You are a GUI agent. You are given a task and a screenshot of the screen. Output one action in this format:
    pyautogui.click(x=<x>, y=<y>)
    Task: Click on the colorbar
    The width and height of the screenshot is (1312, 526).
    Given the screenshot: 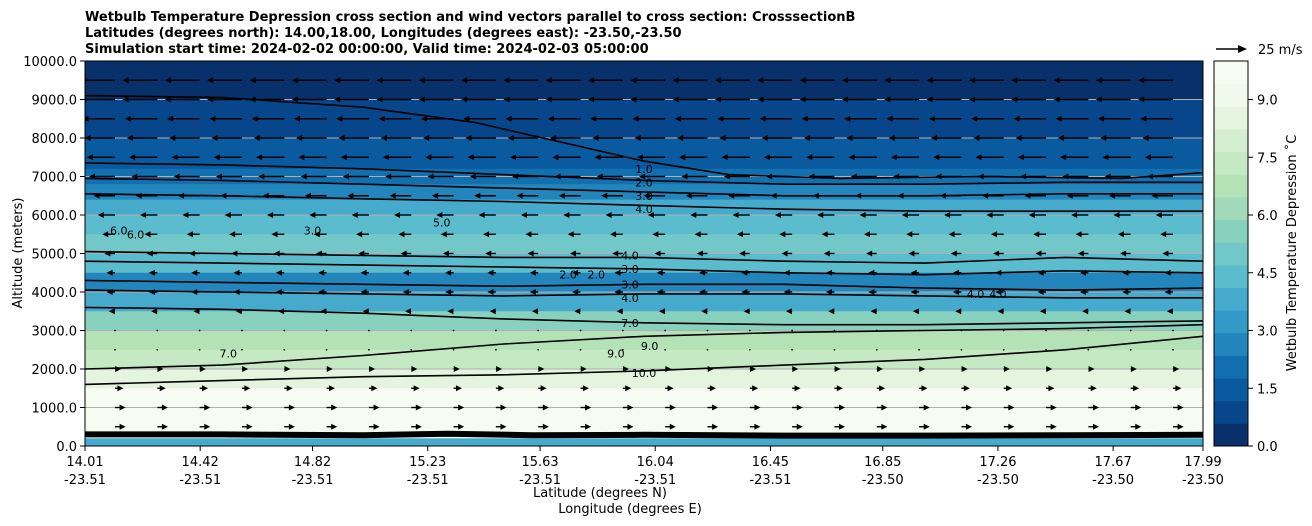 What is the action you would take?
    pyautogui.click(x=1231, y=253)
    